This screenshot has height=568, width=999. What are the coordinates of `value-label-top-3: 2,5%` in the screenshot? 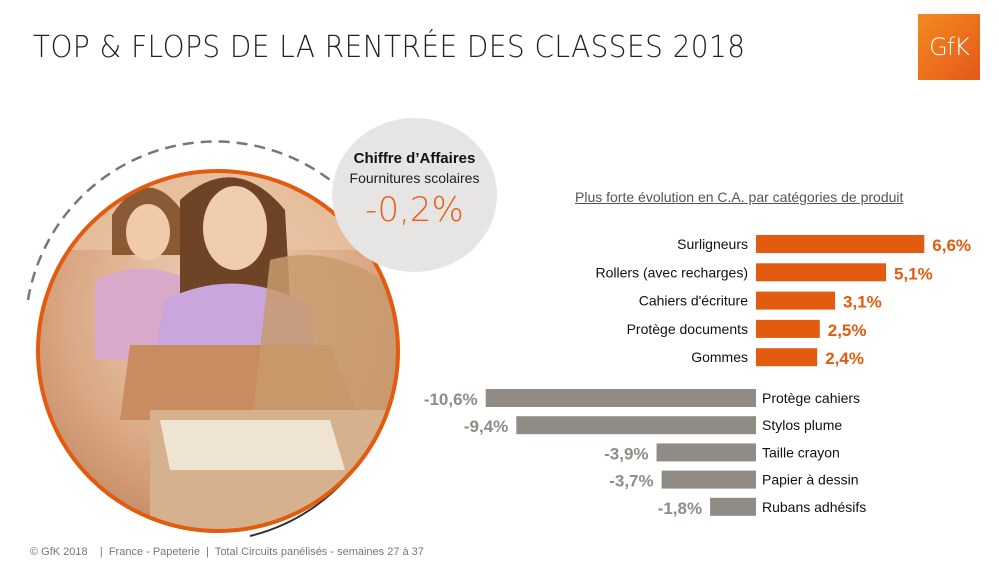 It's located at (847, 330).